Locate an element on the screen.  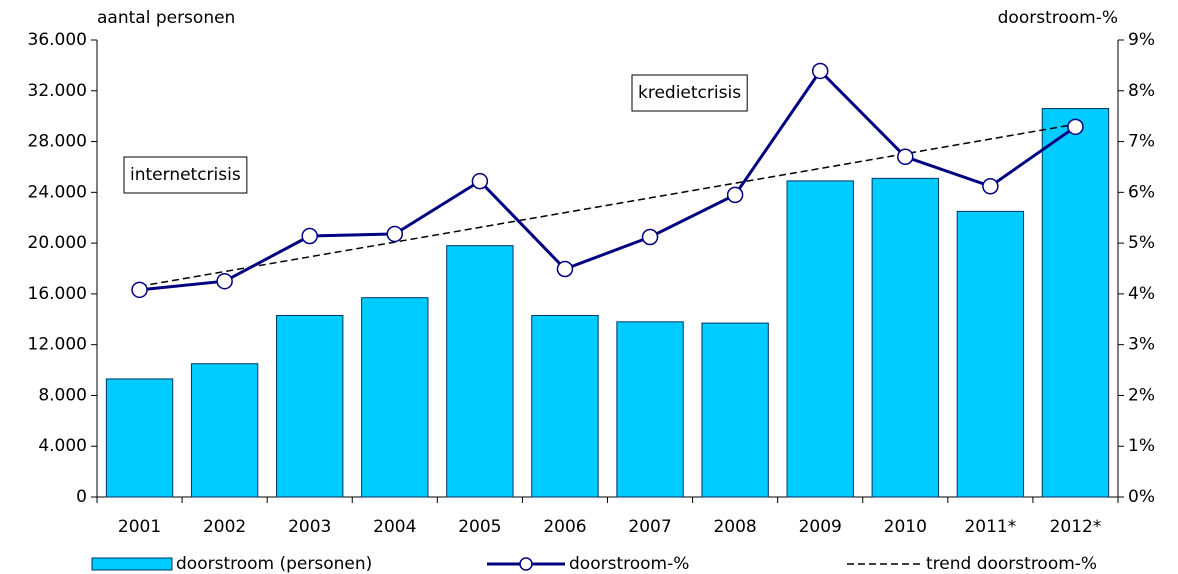
x-tick-label: 2009 is located at coordinates (820, 527).